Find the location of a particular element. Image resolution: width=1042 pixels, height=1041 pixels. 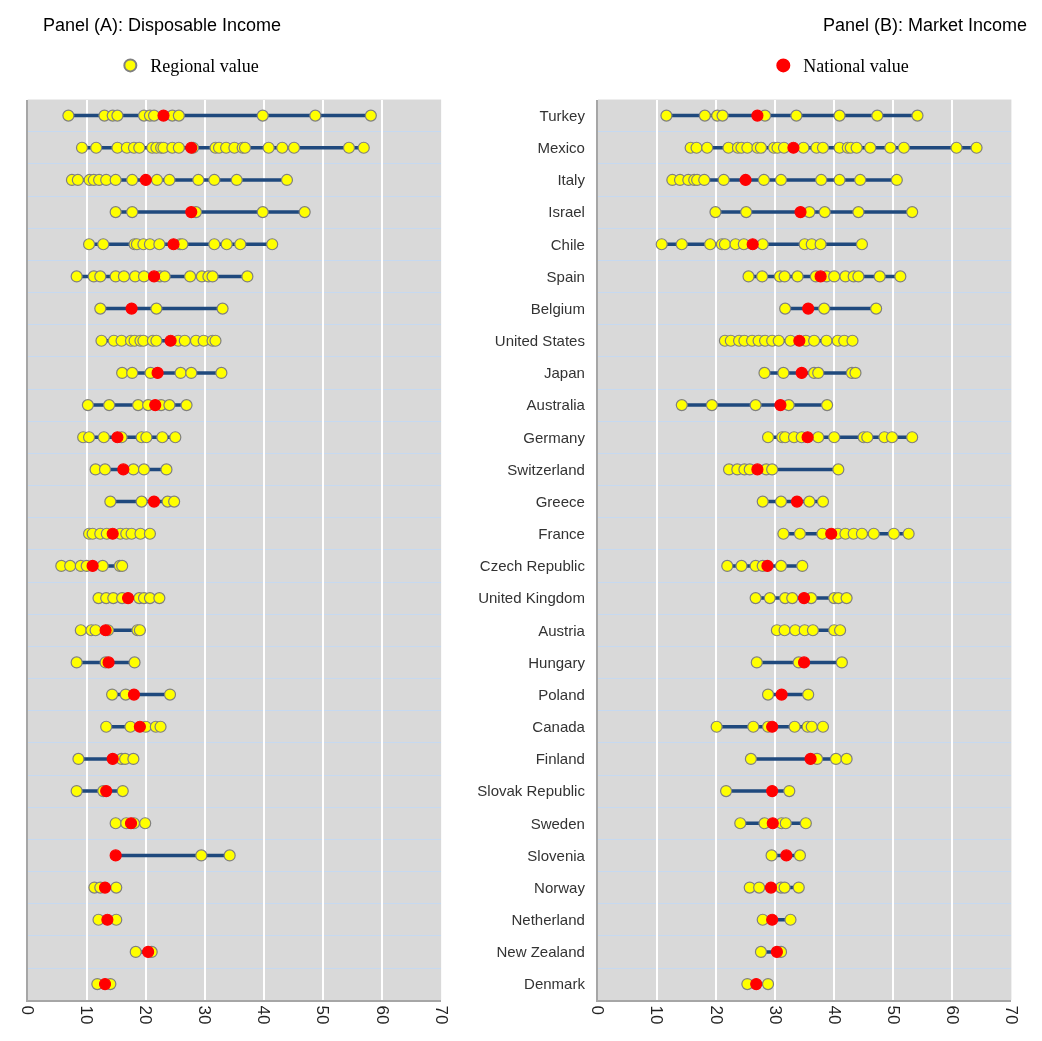

y-tick-label: Greece is located at coordinates (560, 501).